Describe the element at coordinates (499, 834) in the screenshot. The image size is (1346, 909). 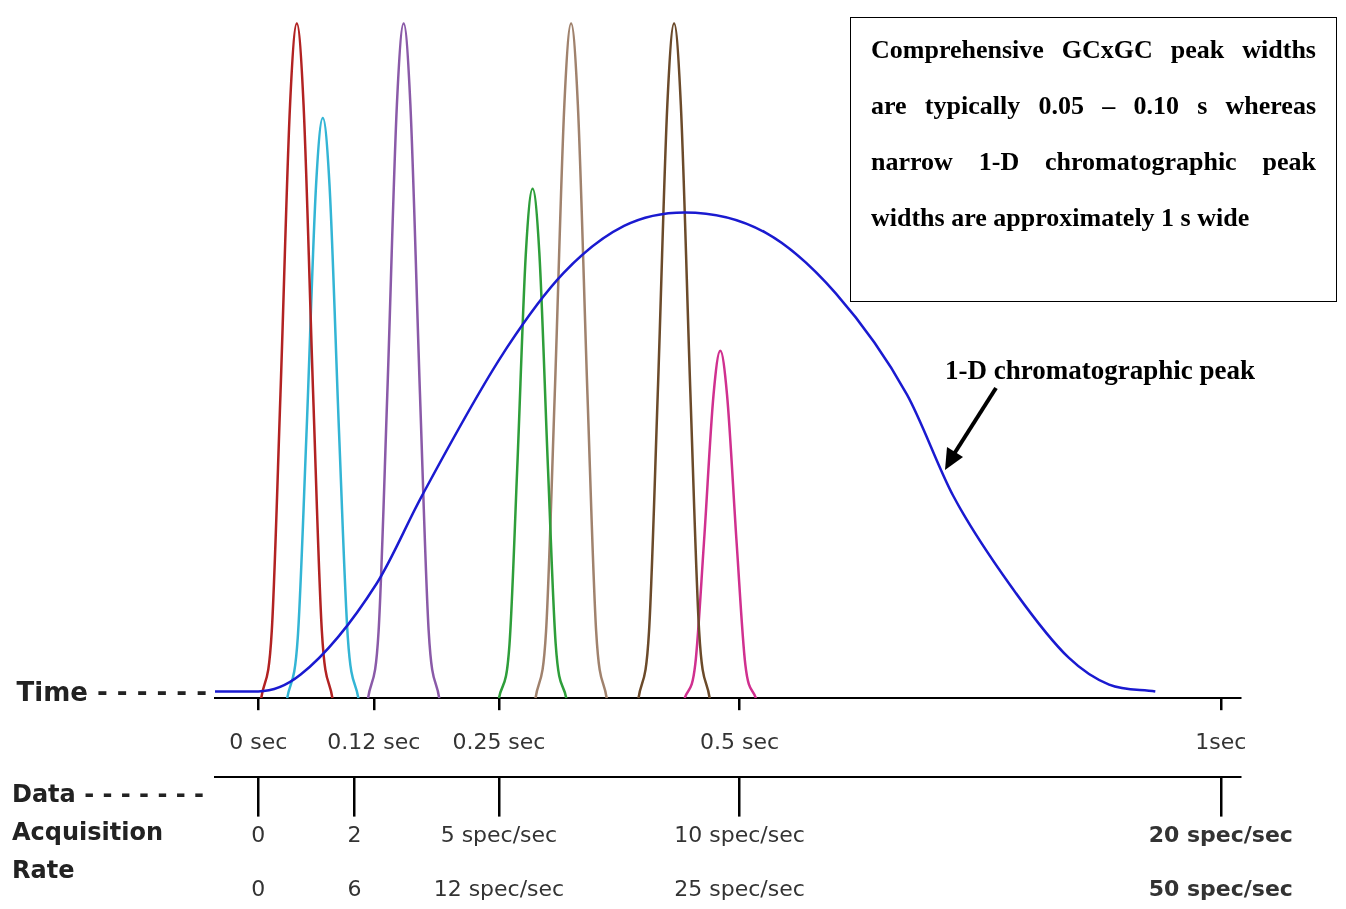
I see `x2-tick-label: 5 spec/sec` at that location.